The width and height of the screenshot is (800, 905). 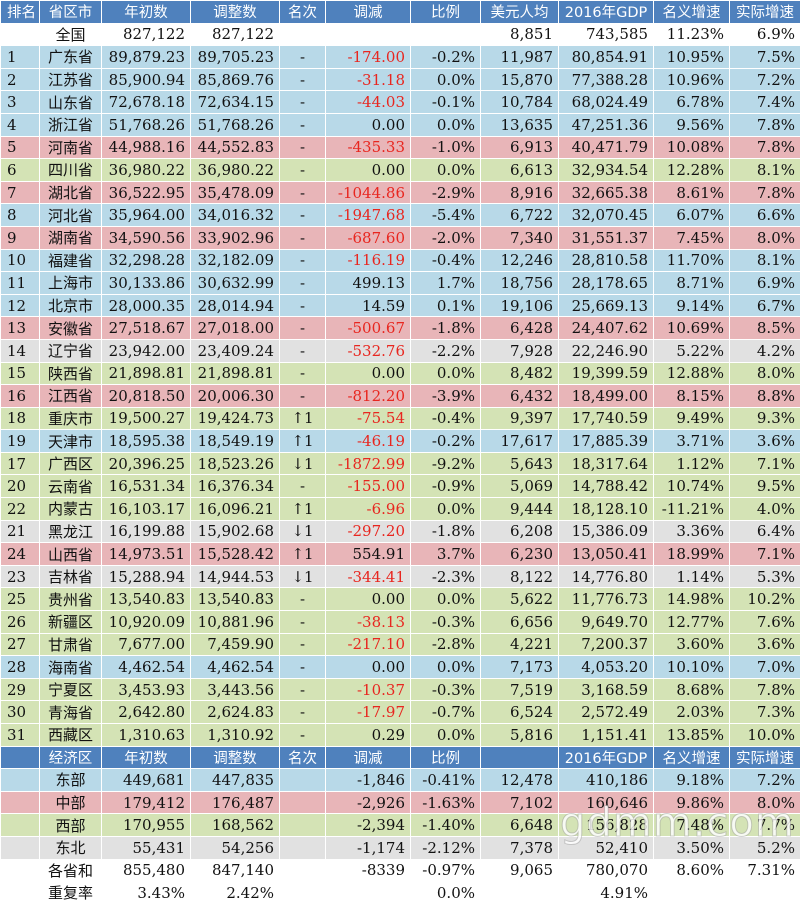 What do you see at coordinates (765, 599) in the screenshot?
I see `table-cell: 10.2%` at bounding box center [765, 599].